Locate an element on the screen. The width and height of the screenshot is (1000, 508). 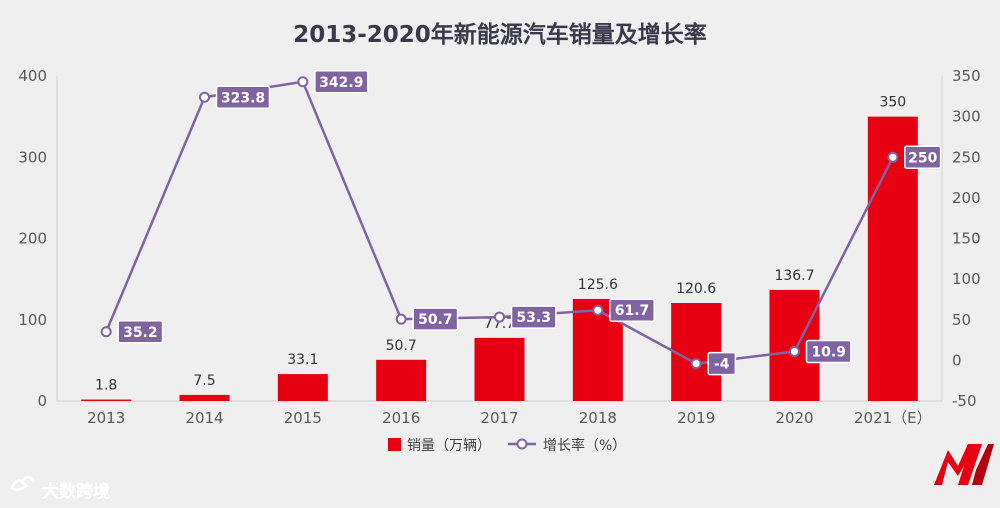
brand-logo-icon is located at coordinates (964, 464).